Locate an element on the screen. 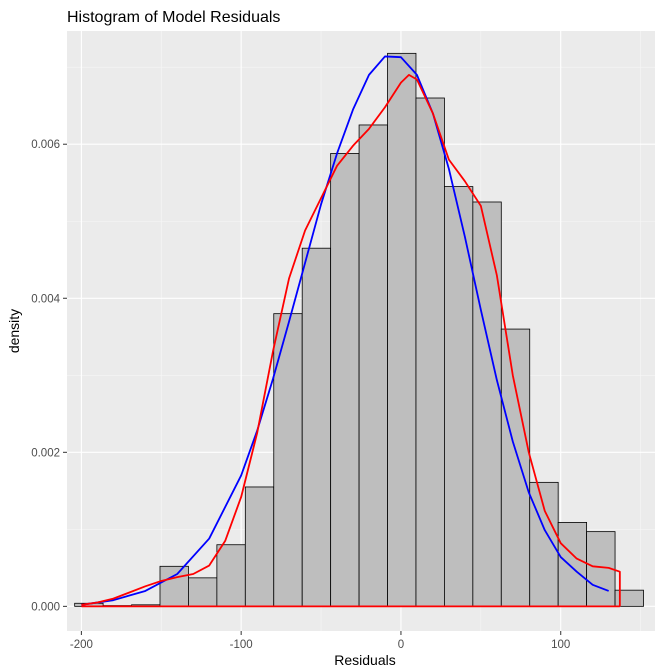 This screenshot has width=672, height=672. y-tick-label: 0.002 is located at coordinates (45, 453).